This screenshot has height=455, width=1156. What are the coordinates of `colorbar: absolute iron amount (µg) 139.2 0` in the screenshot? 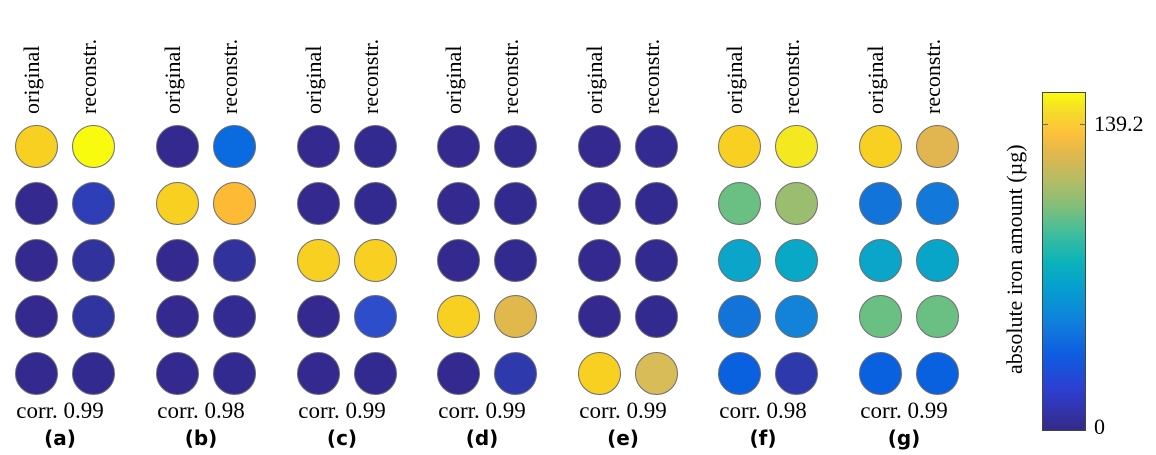 It's located at (1078, 227).